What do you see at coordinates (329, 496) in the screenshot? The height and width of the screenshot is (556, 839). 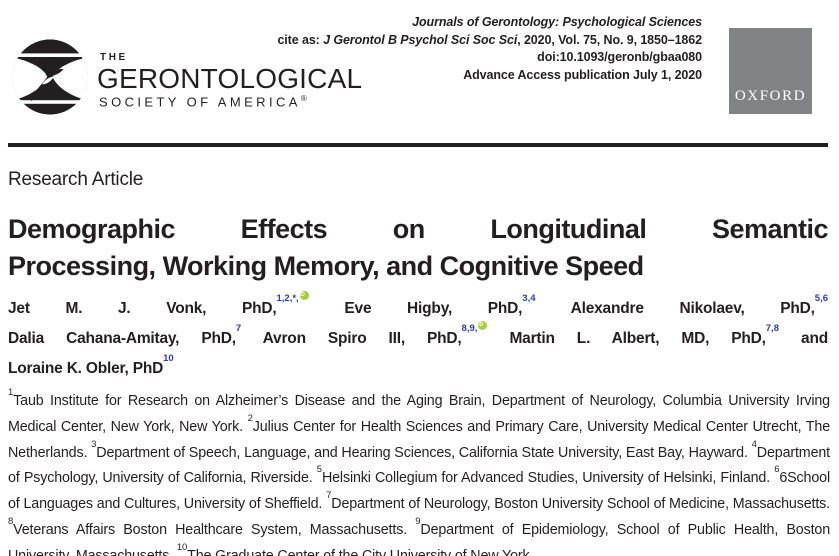 I see `affiliation-superscript: 7` at bounding box center [329, 496].